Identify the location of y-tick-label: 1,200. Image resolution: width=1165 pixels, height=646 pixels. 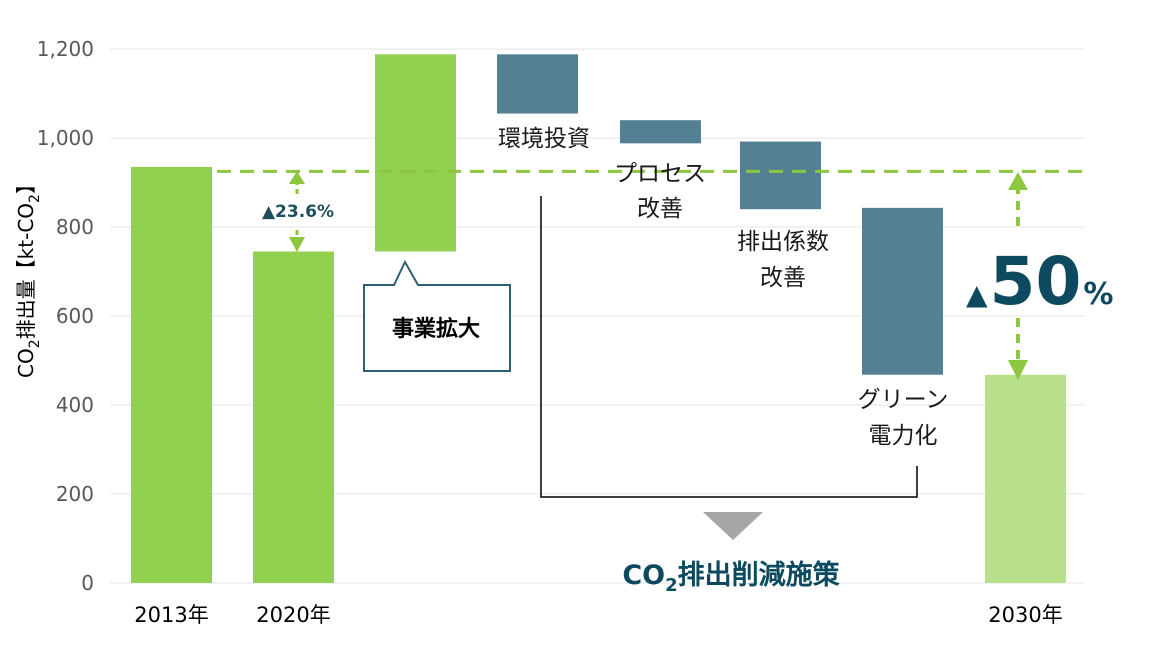
(65, 49).